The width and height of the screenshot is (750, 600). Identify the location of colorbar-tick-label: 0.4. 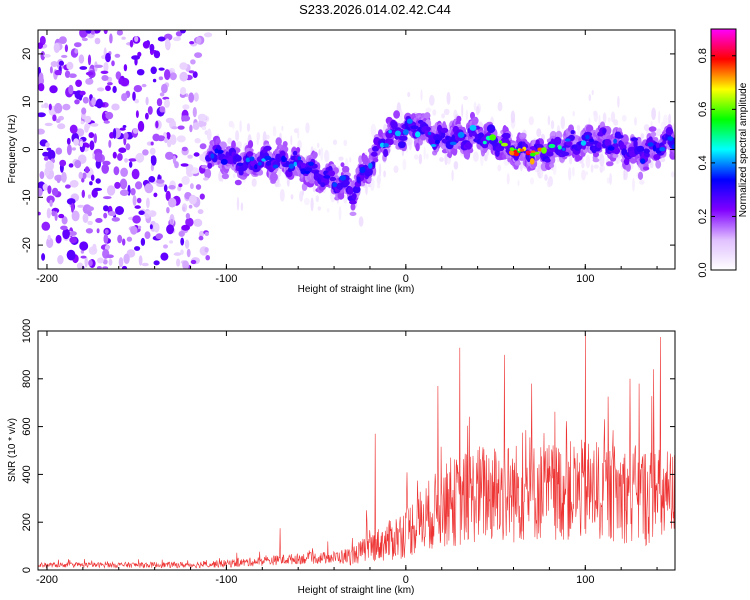
(703, 162).